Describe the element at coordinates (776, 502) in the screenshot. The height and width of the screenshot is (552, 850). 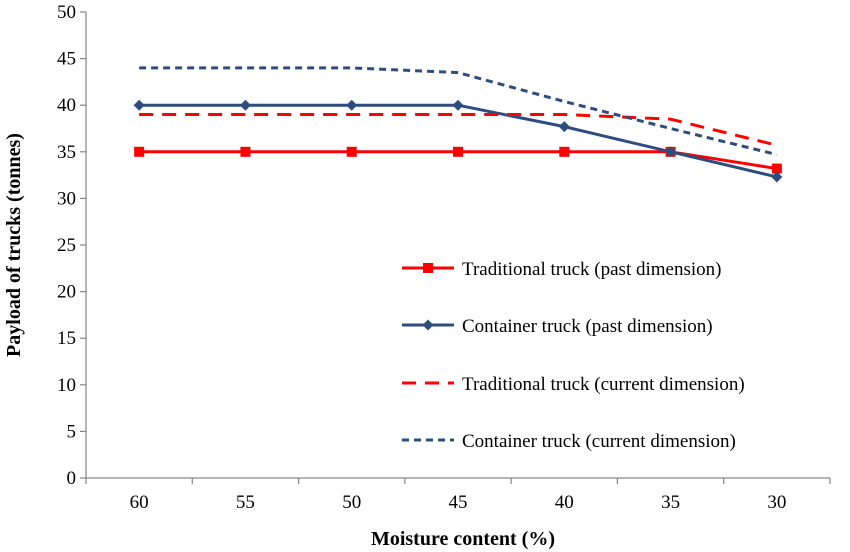
I see `x-tick-label: 30` at that location.